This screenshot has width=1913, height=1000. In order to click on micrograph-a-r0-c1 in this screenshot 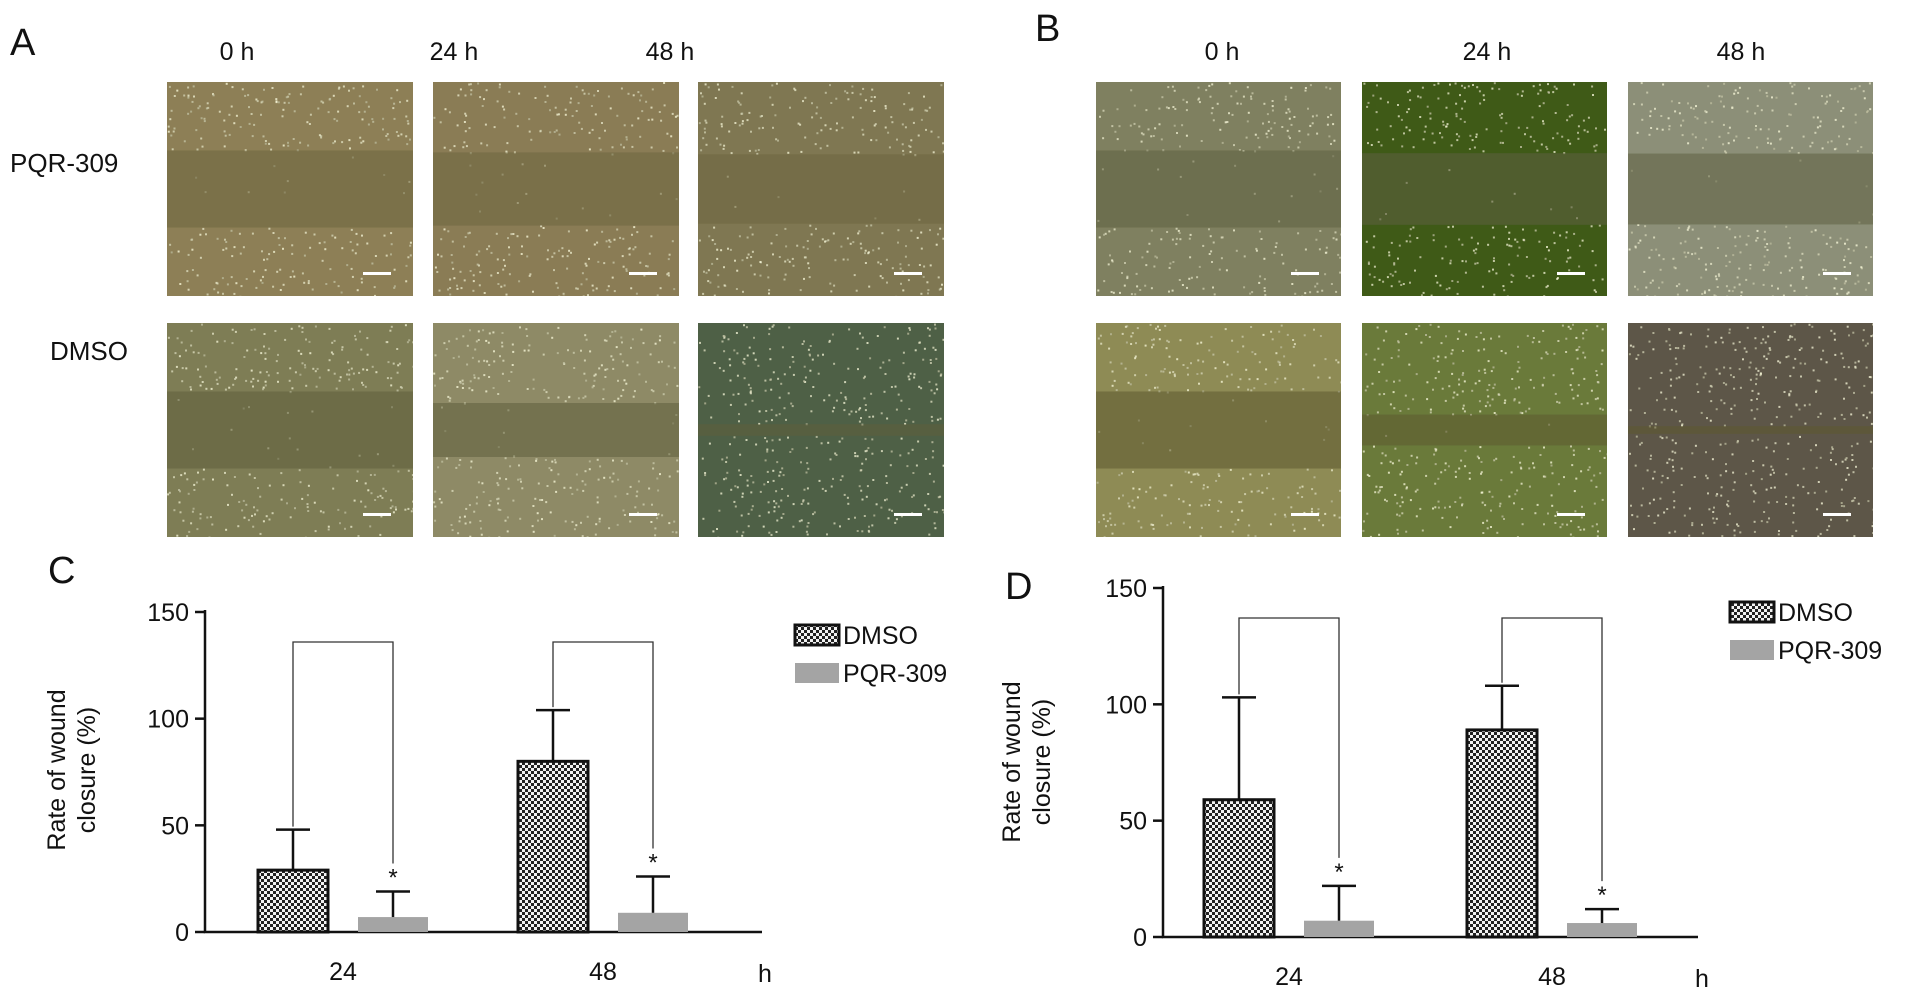, I will do `click(556, 189)`.